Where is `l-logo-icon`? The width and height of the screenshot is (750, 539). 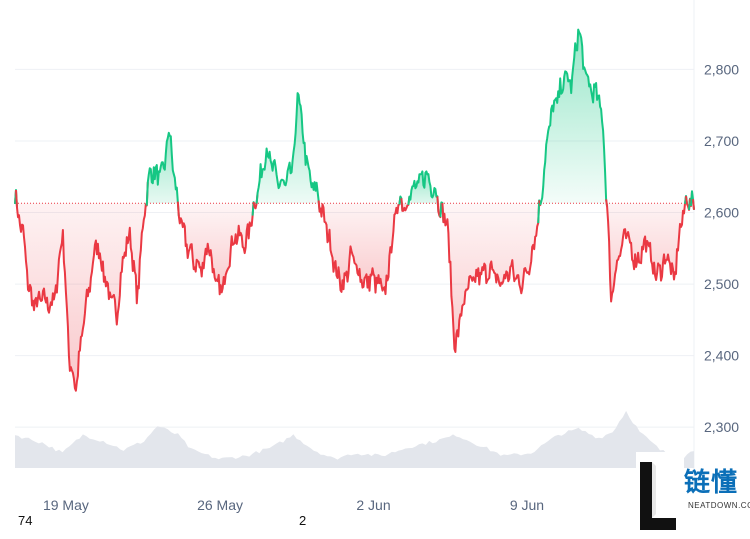
l-logo-icon is located at coordinates (660, 493).